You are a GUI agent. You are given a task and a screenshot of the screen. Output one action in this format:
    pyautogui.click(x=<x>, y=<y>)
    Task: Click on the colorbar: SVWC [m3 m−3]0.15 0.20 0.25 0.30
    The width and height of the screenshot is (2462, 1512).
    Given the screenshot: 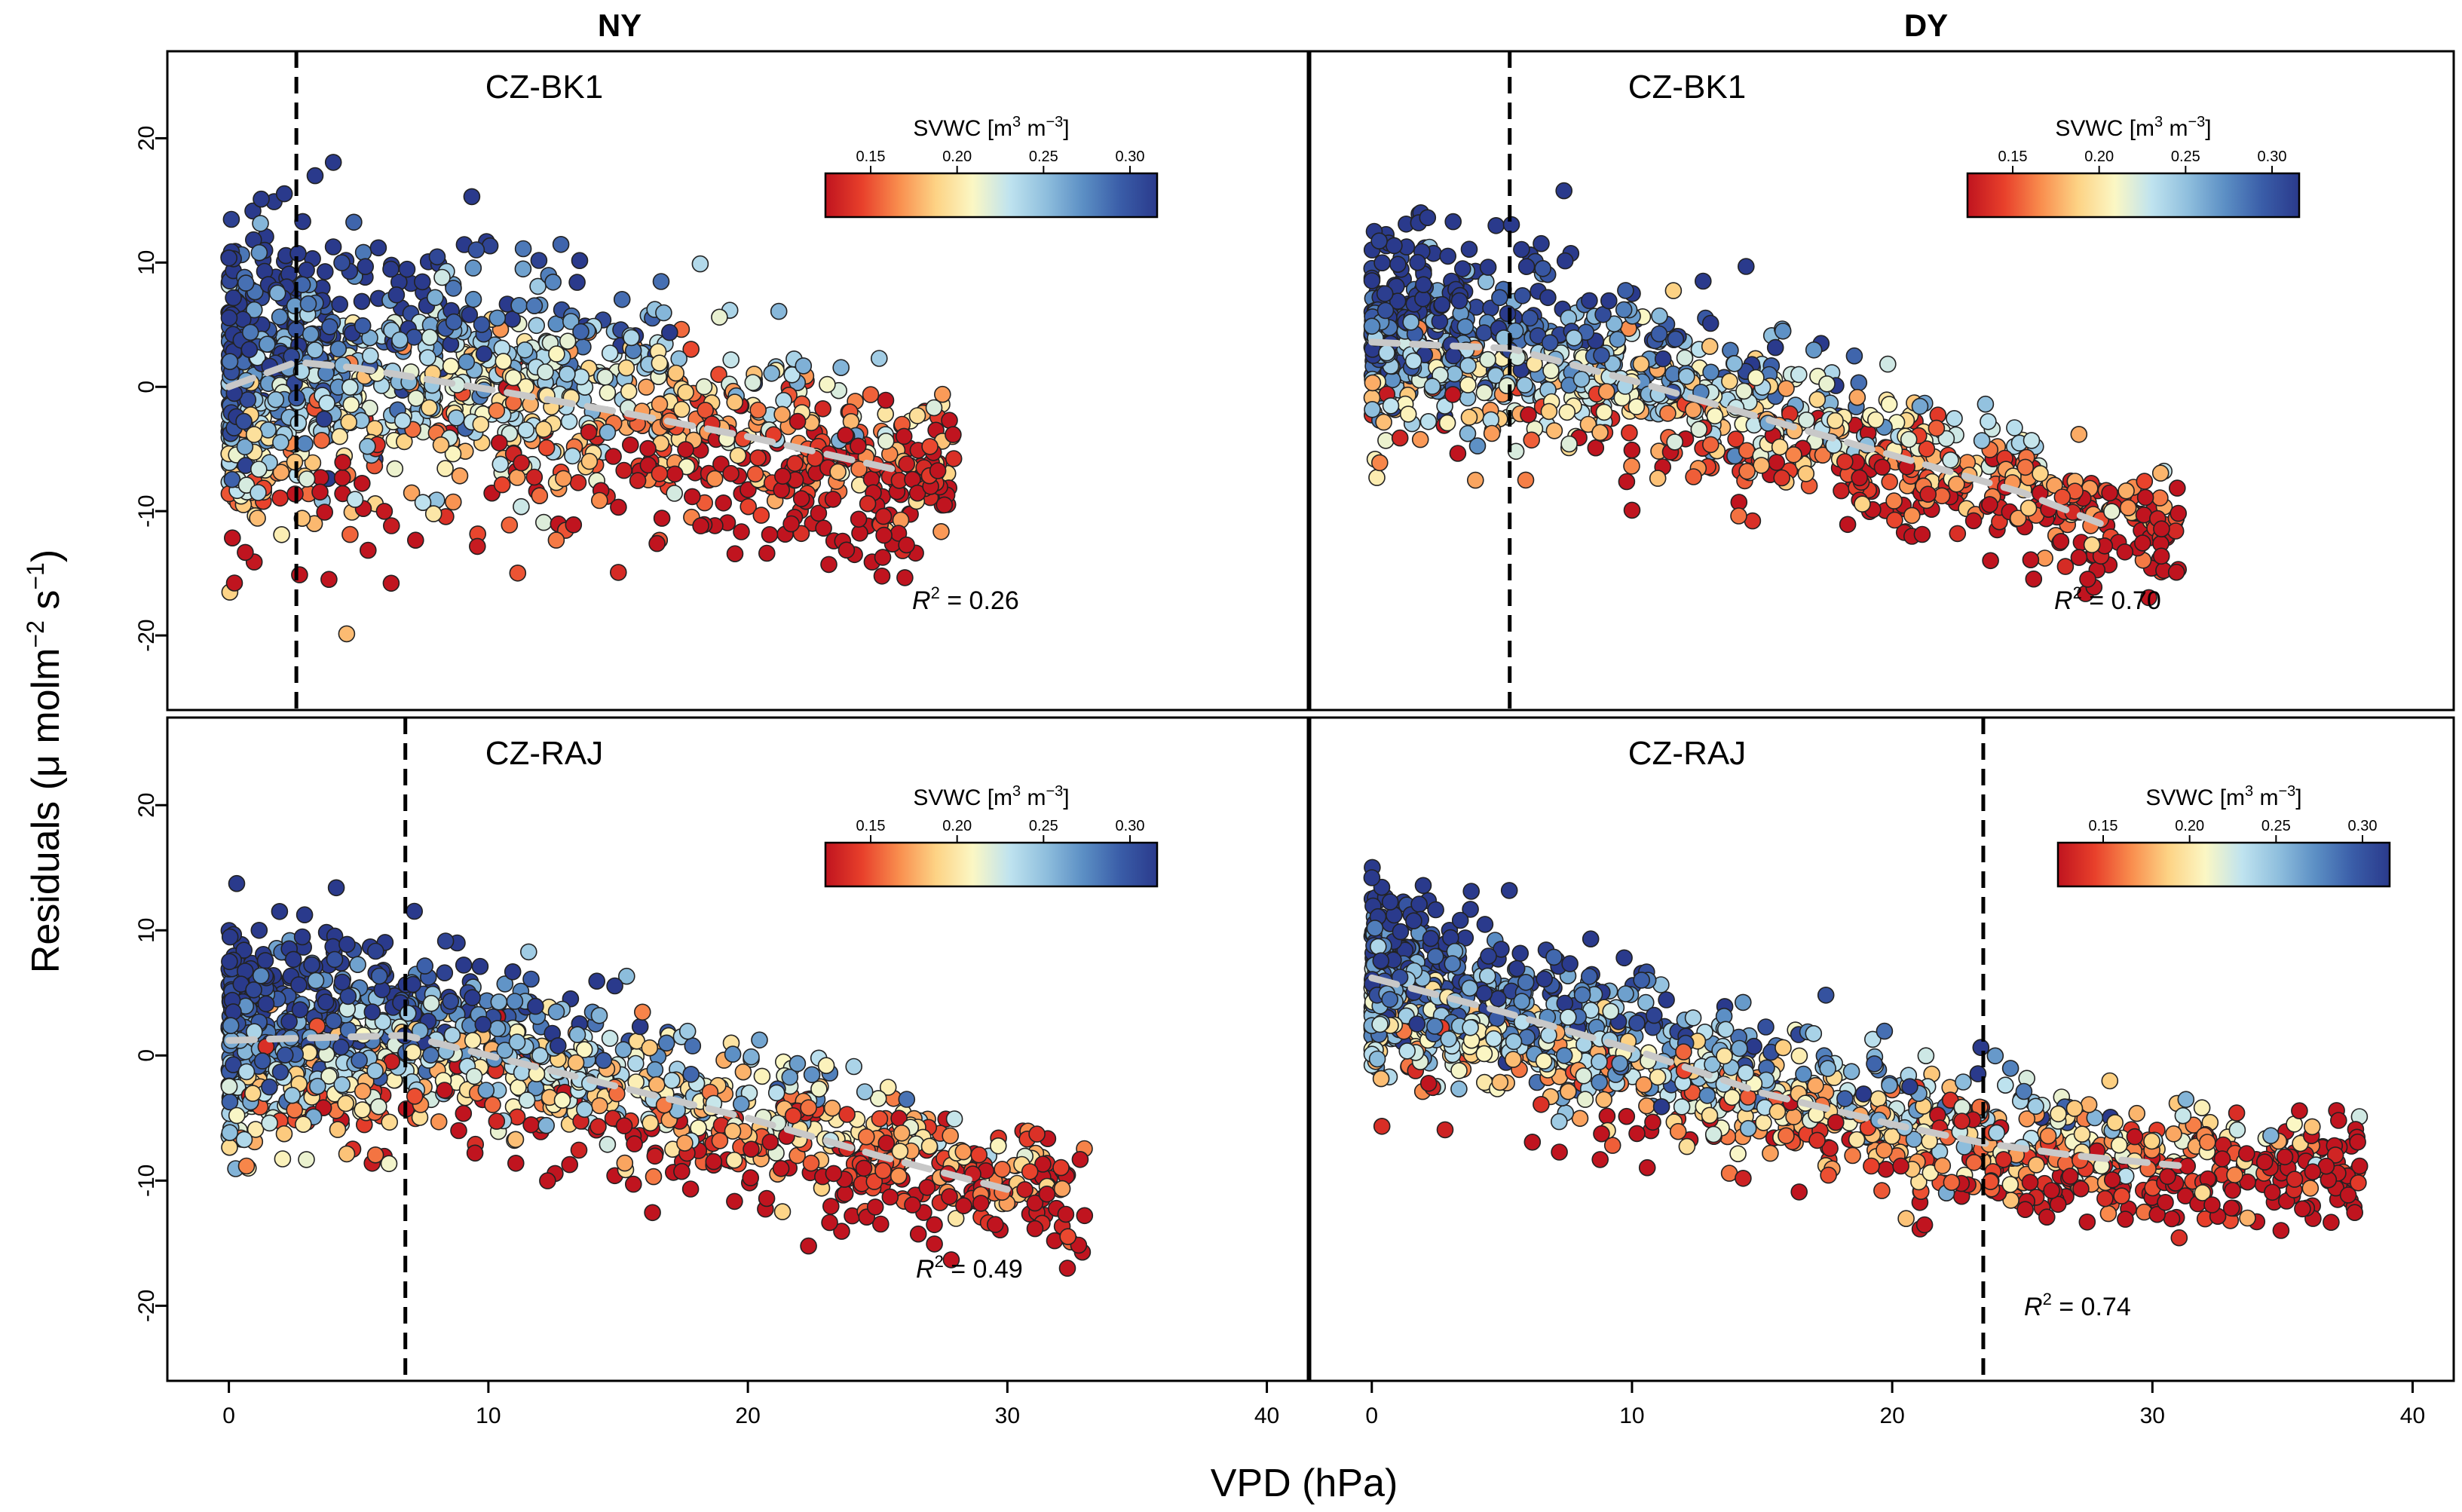 What is the action you would take?
    pyautogui.click(x=991, y=835)
    